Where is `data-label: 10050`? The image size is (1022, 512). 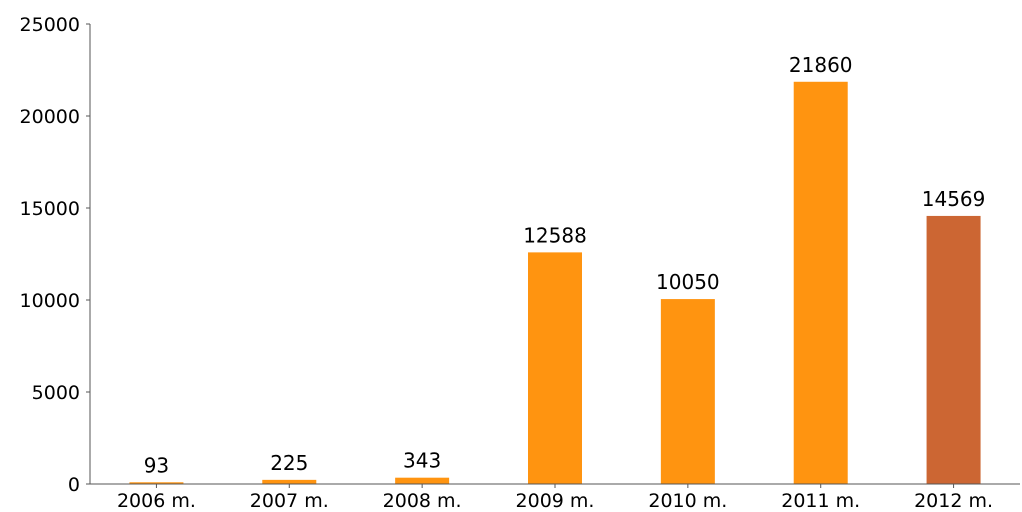 data-label: 10050 is located at coordinates (688, 282).